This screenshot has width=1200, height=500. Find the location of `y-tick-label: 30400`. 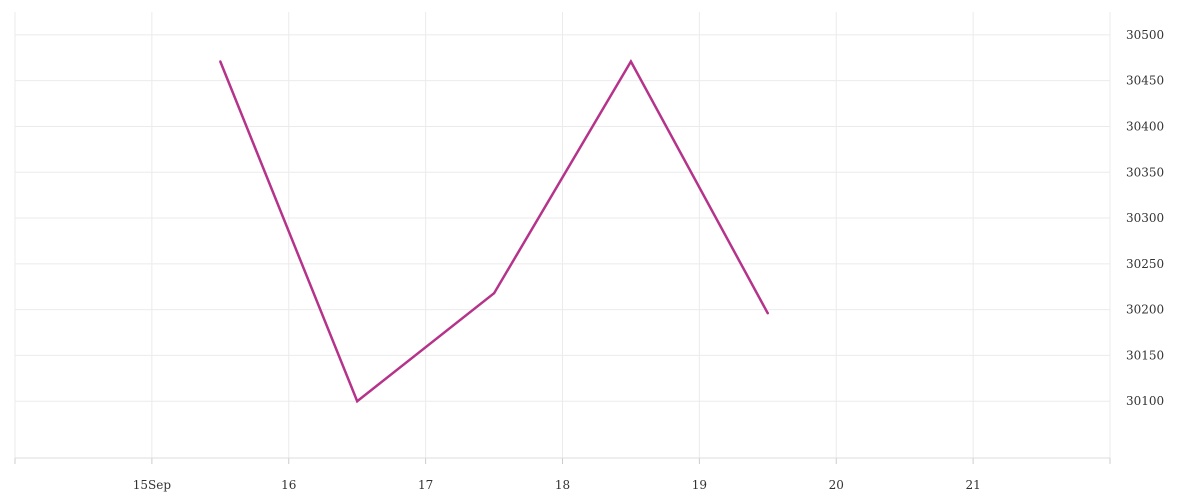

y-tick-label: 30400 is located at coordinates (1145, 126).